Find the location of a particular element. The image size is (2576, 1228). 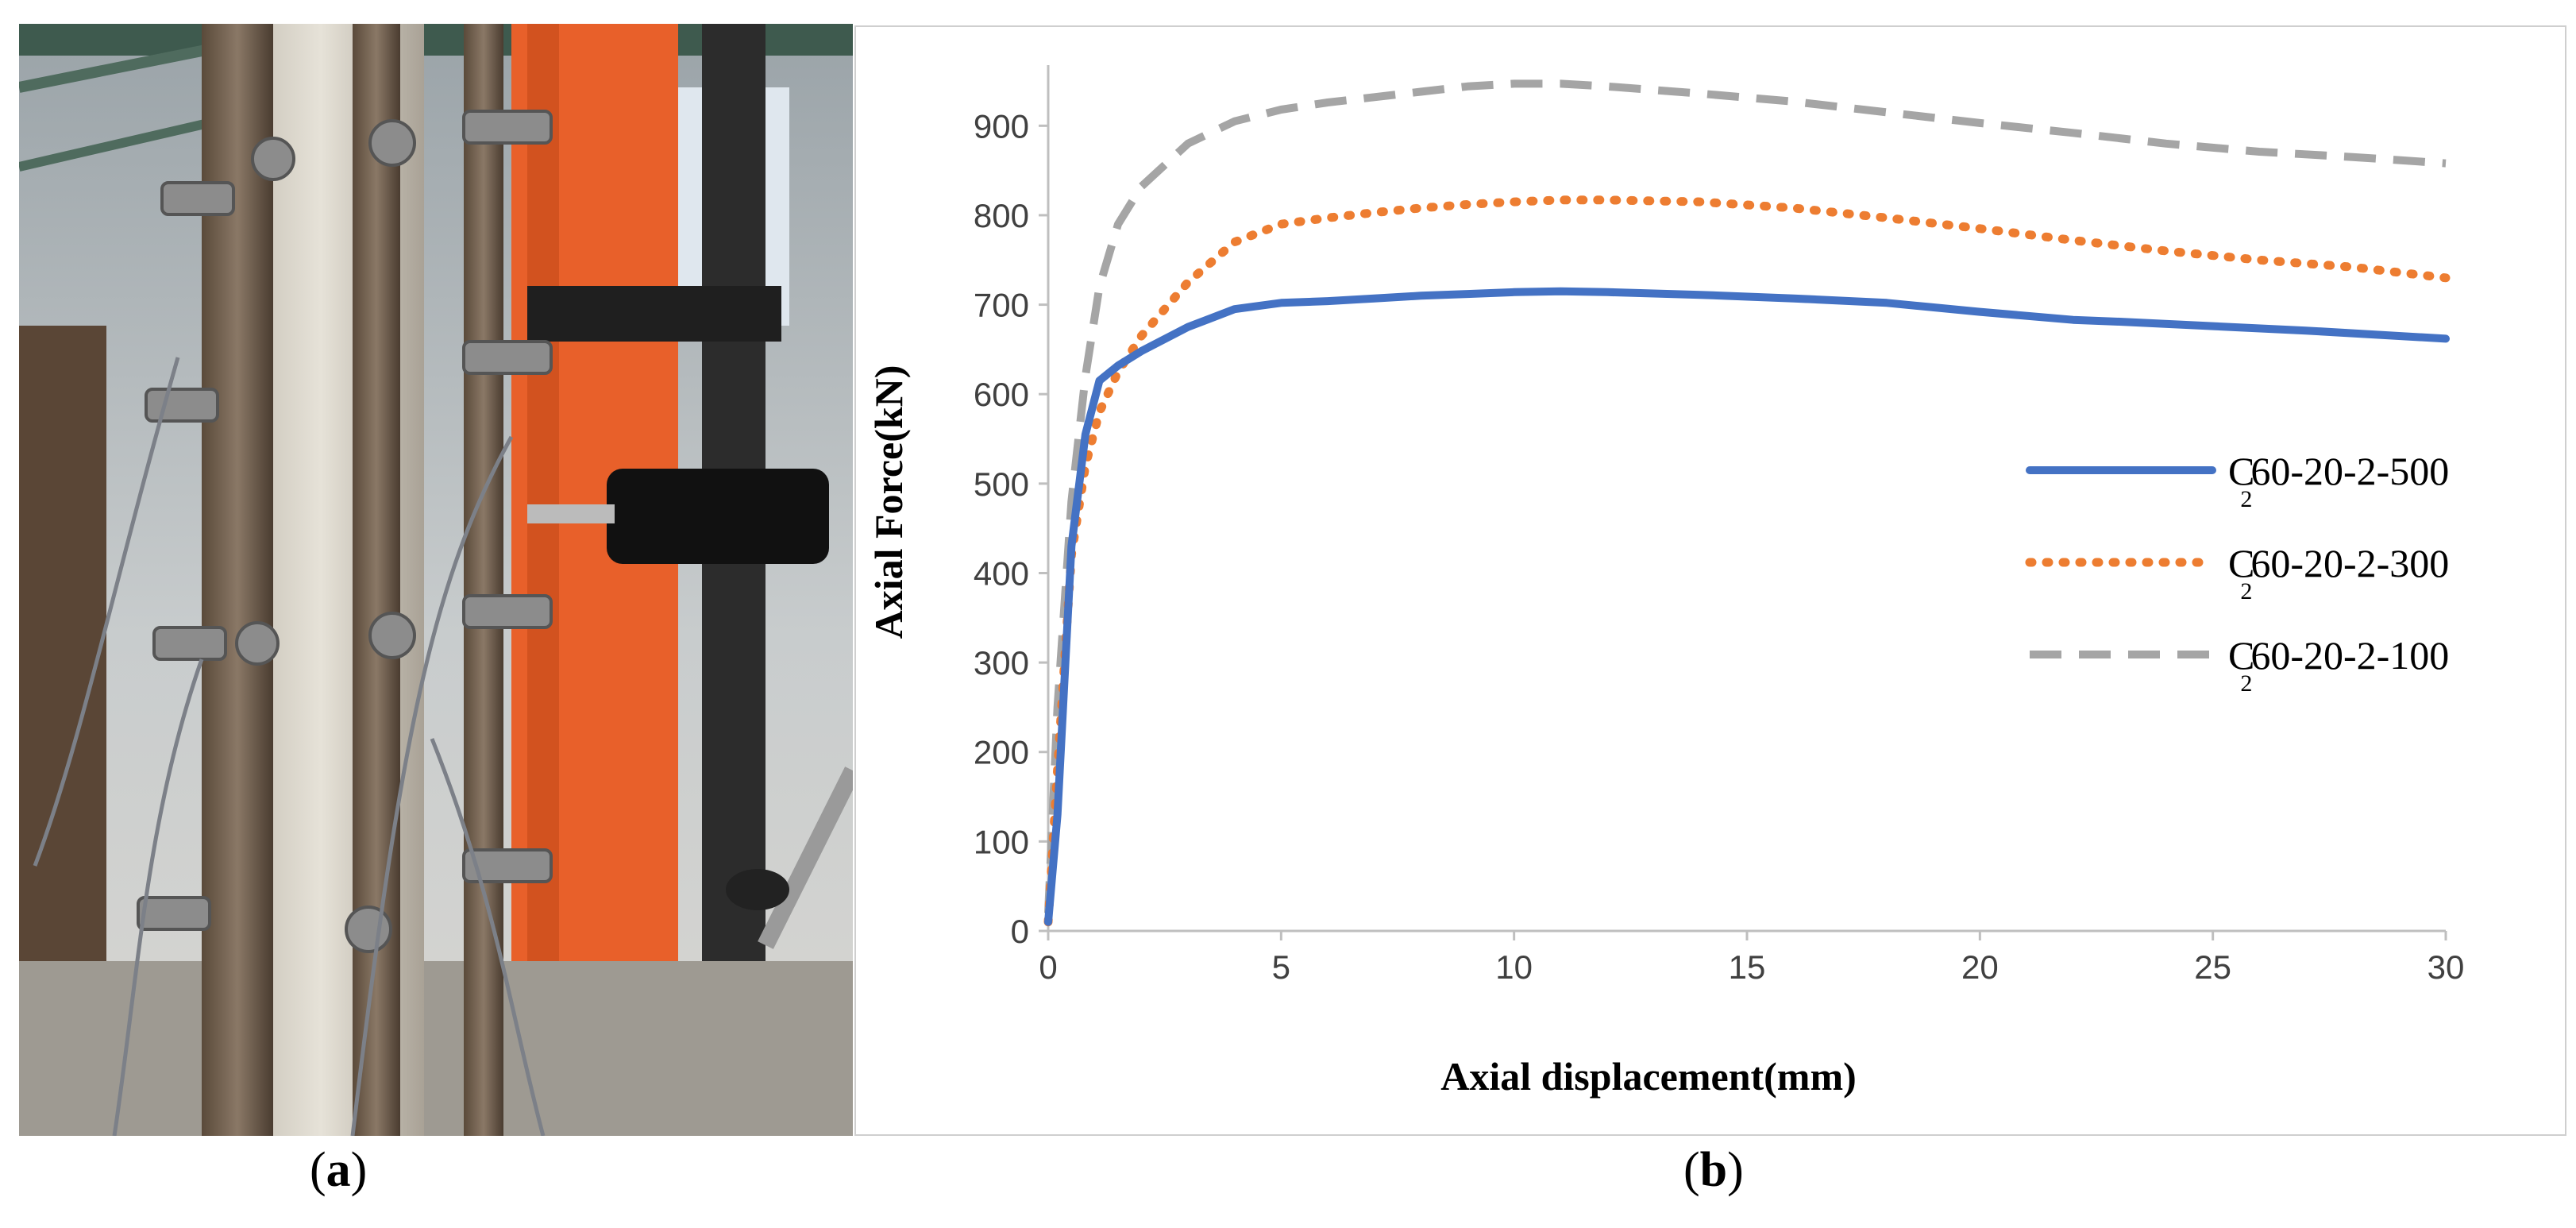

x-tick-label: 10 is located at coordinates (1514, 967).